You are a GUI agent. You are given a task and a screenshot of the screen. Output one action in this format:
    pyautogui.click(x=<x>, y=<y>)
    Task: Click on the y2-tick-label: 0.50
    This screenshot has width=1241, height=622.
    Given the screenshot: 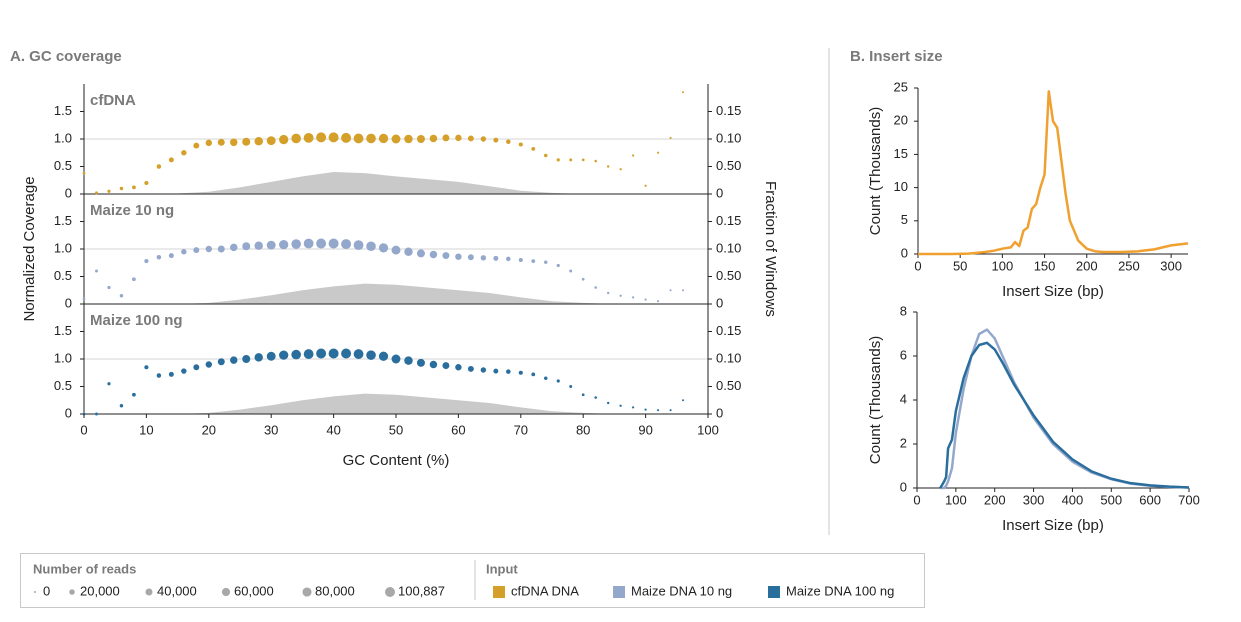 What is the action you would take?
    pyautogui.click(x=728, y=275)
    